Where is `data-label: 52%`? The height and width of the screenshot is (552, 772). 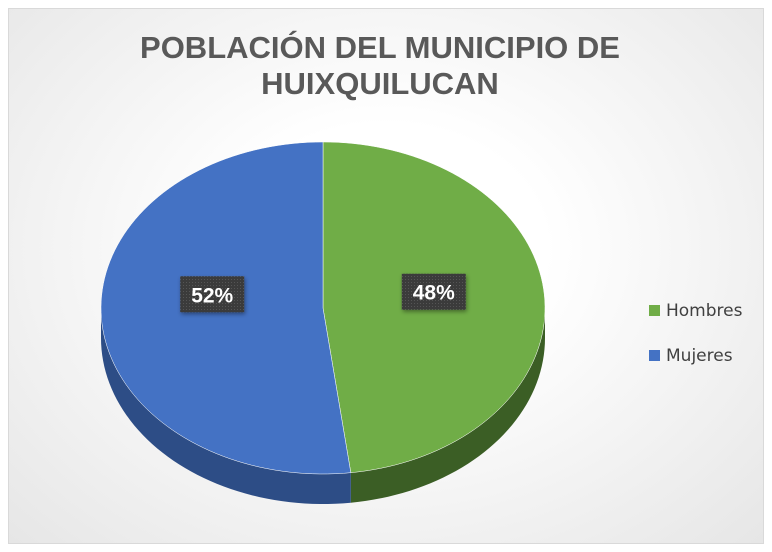 data-label: 52% is located at coordinates (212, 295).